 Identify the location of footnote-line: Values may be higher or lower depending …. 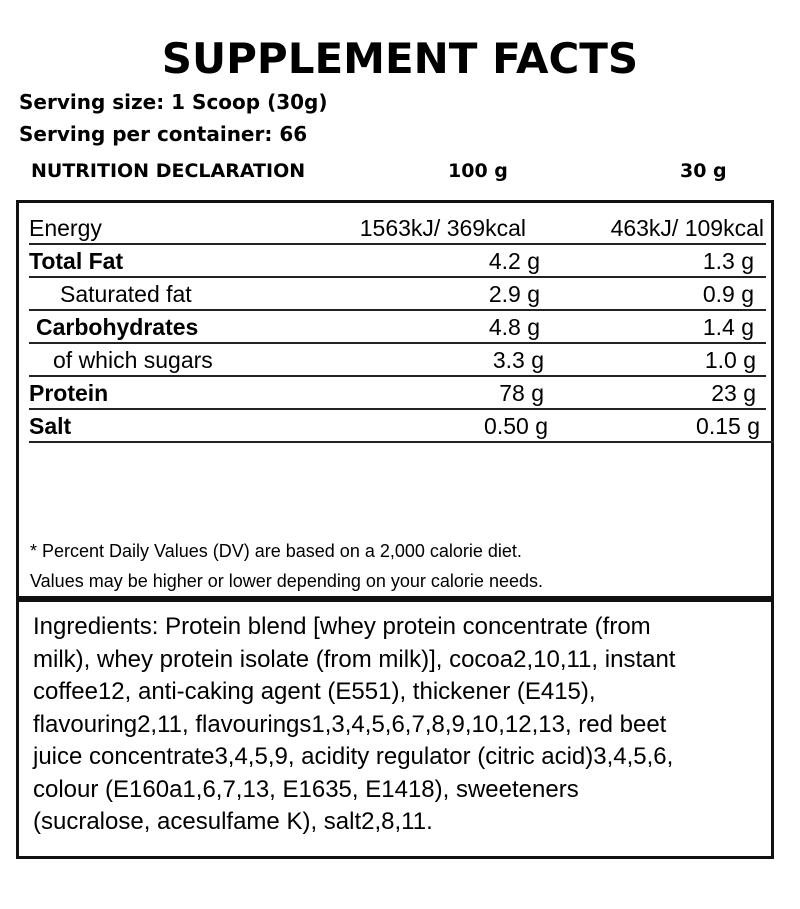
(286, 581).